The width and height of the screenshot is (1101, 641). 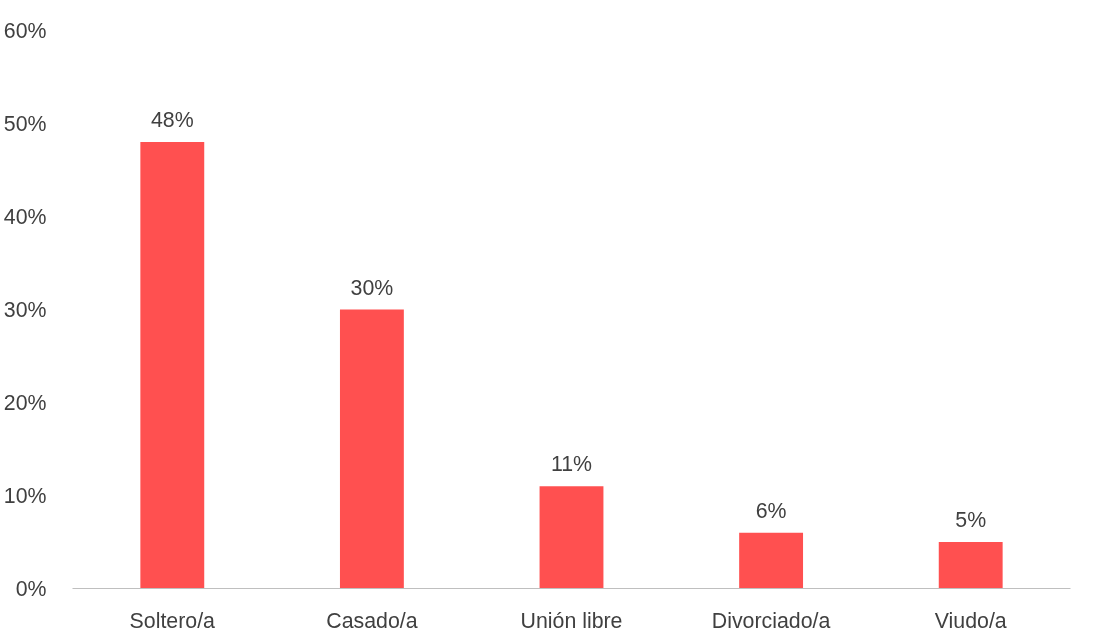 What do you see at coordinates (25, 309) in the screenshot?
I see `y-tick-label: 30%` at bounding box center [25, 309].